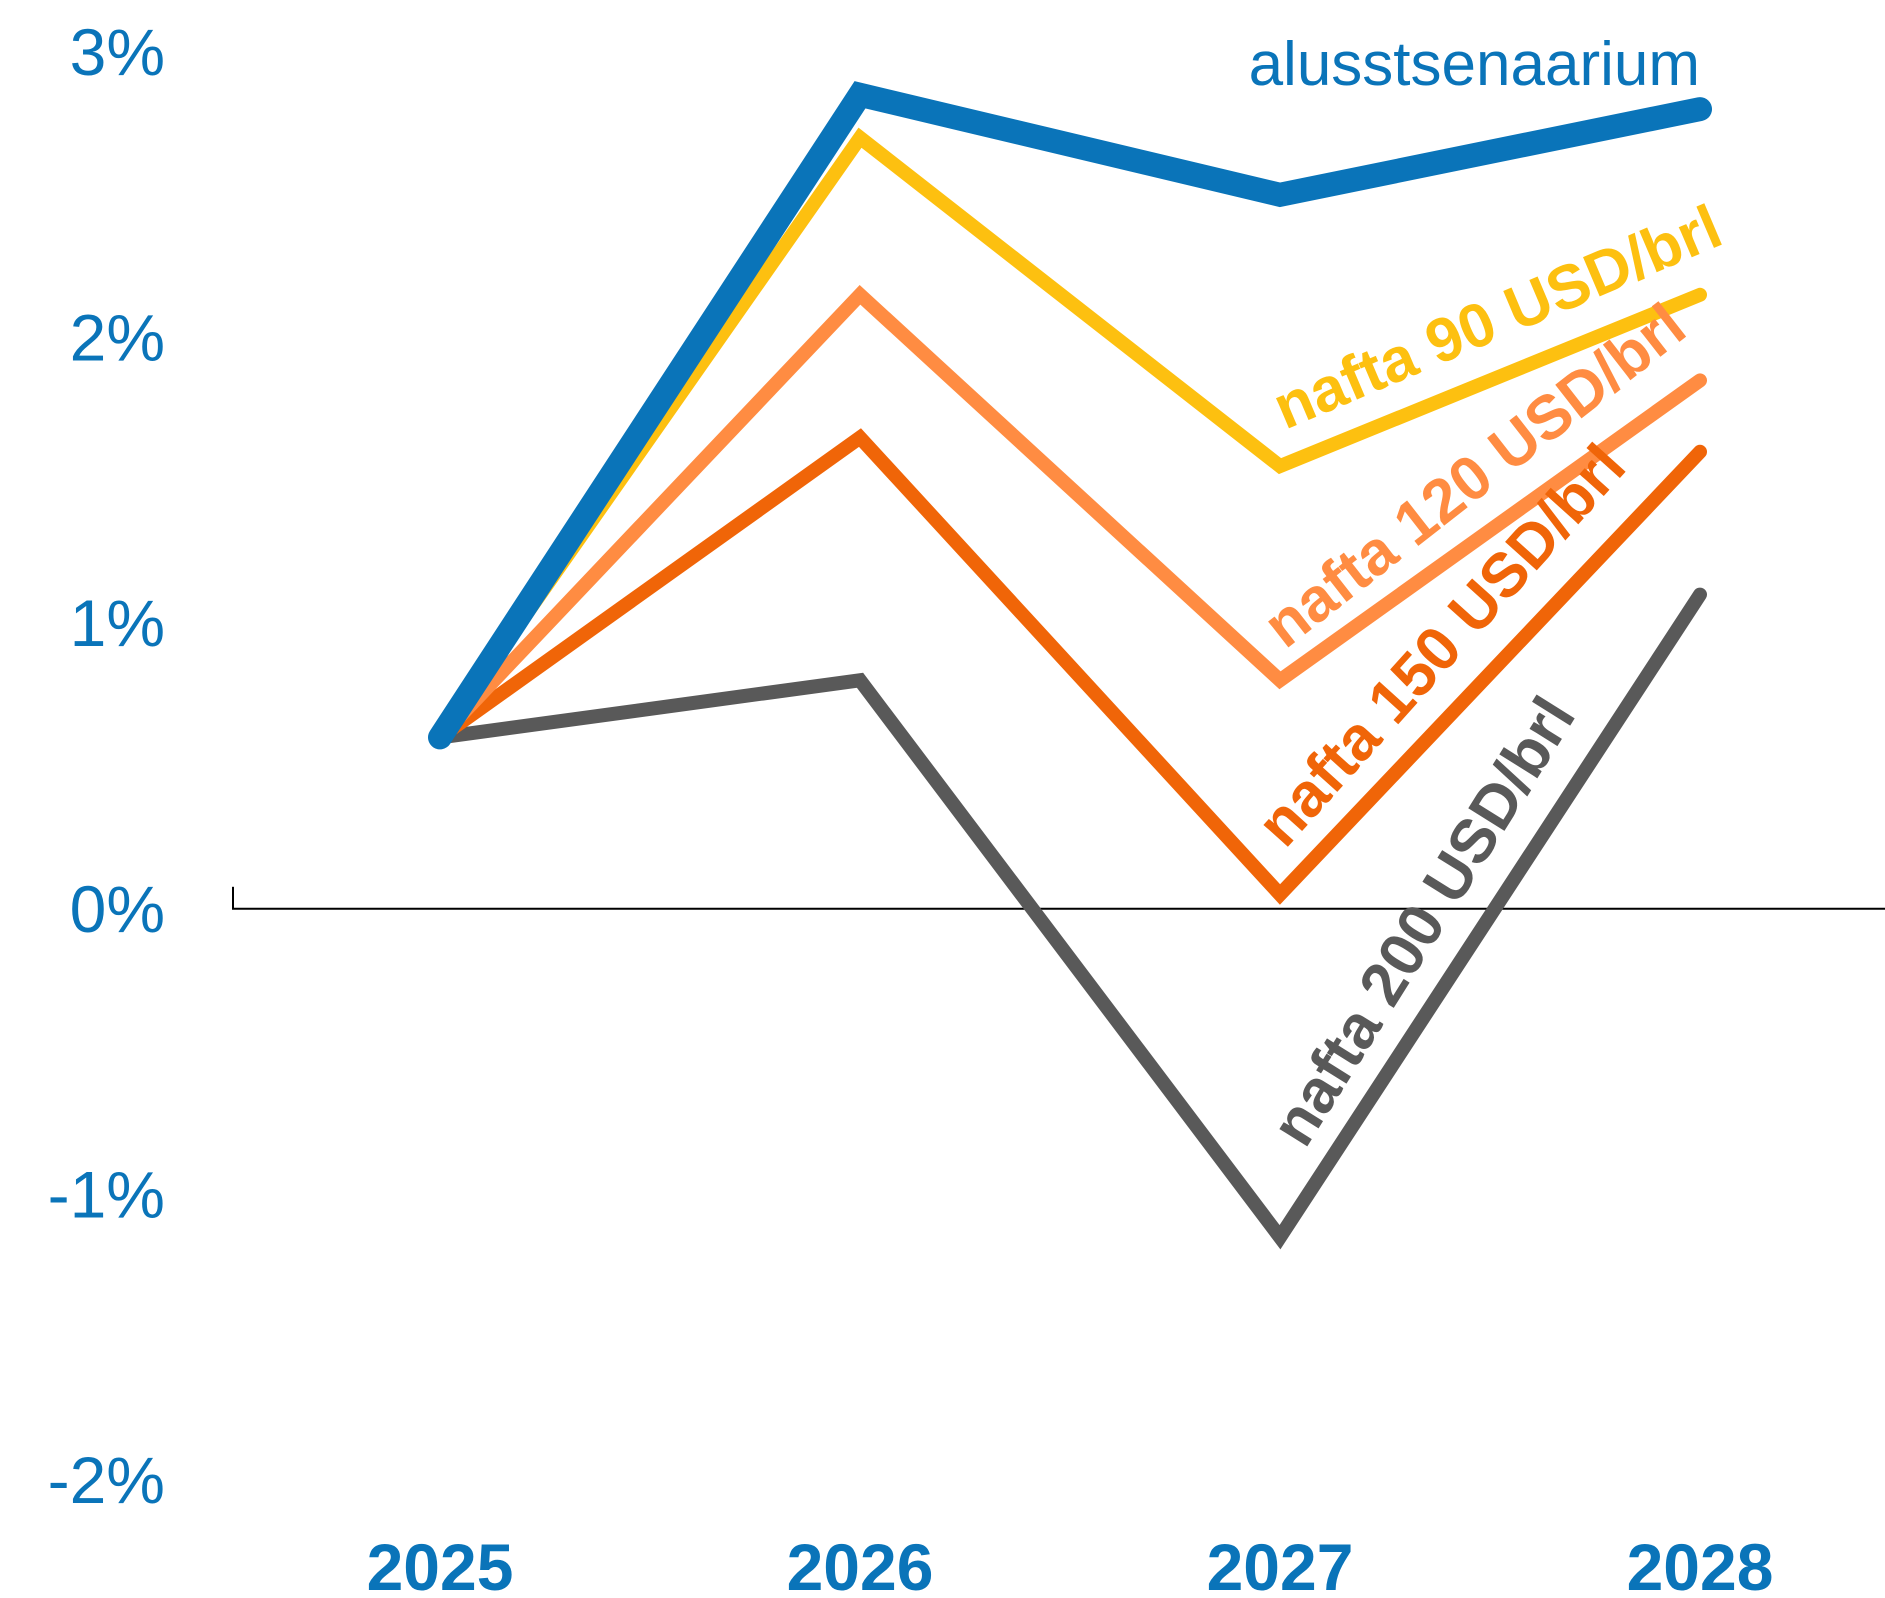 The width and height of the screenshot is (1885, 1598). Describe the element at coordinates (117, 52) in the screenshot. I see `y-tick-label: 3%` at that location.